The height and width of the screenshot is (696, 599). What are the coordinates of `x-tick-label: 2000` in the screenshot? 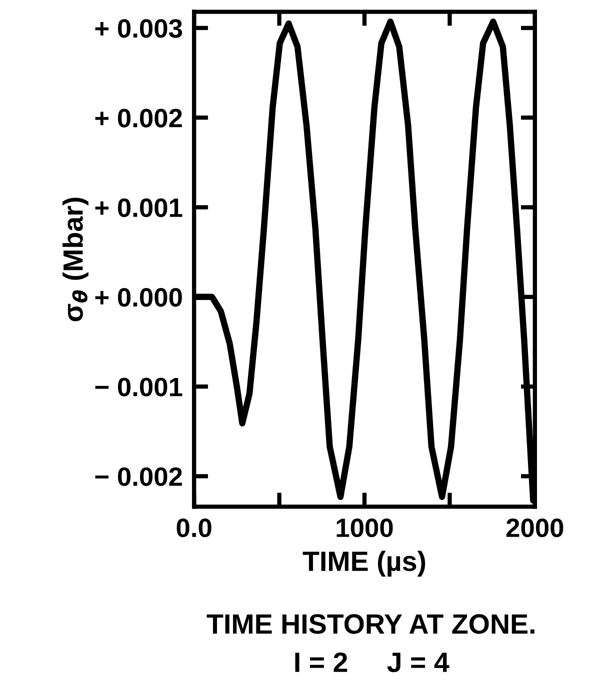 It's located at (535, 528).